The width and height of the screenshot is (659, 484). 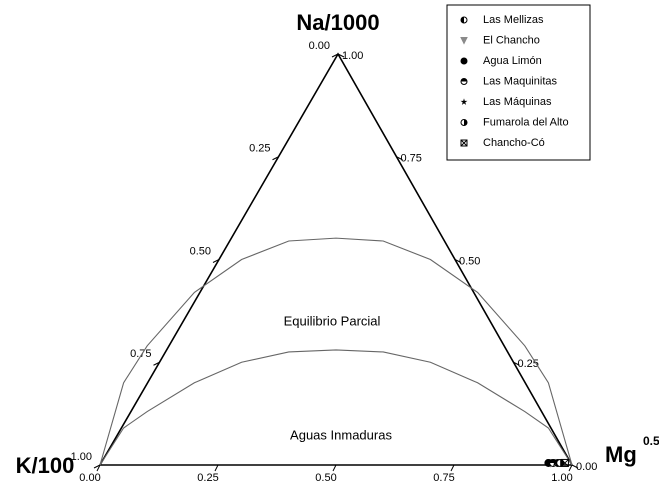 I want to click on left-axis-label: K/100, so click(x=45, y=465).